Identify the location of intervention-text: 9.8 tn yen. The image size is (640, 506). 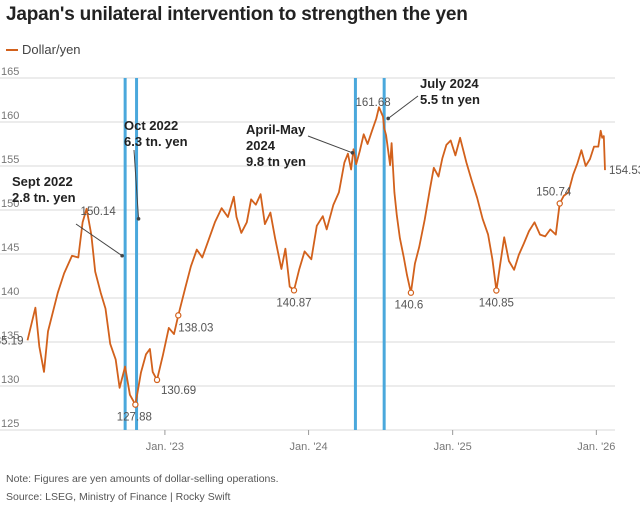
(276, 161).